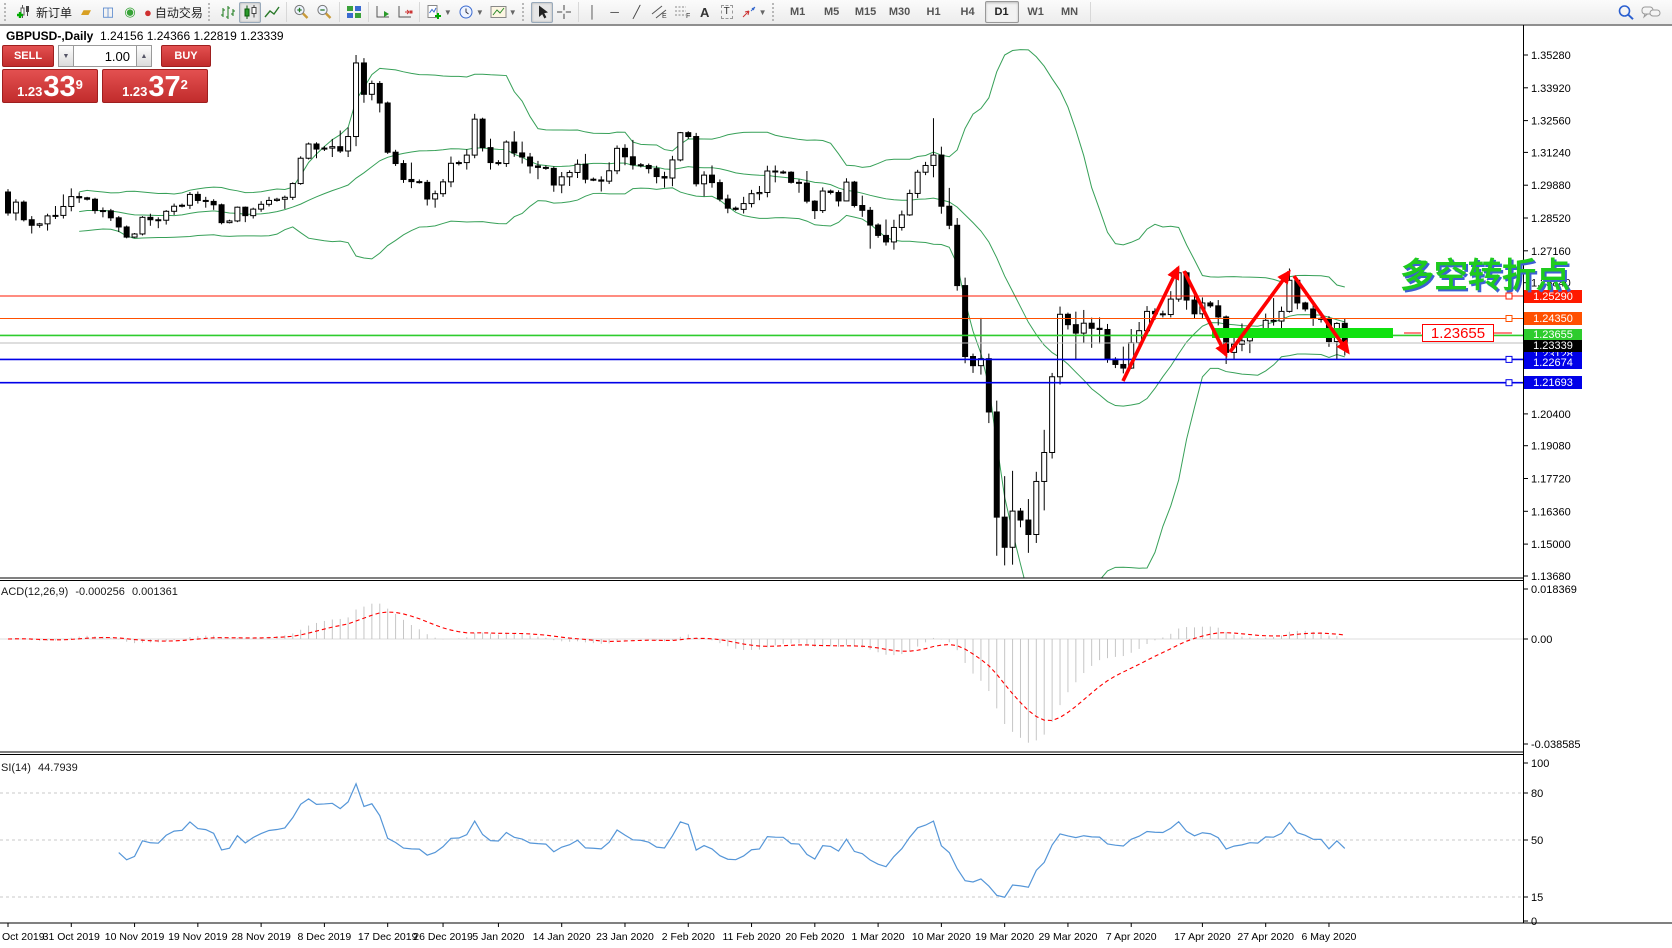 Image resolution: width=1672 pixels, height=948 pixels. What do you see at coordinates (1202, 937) in the screenshot?
I see `date-label: 17 Apr 2020` at bounding box center [1202, 937].